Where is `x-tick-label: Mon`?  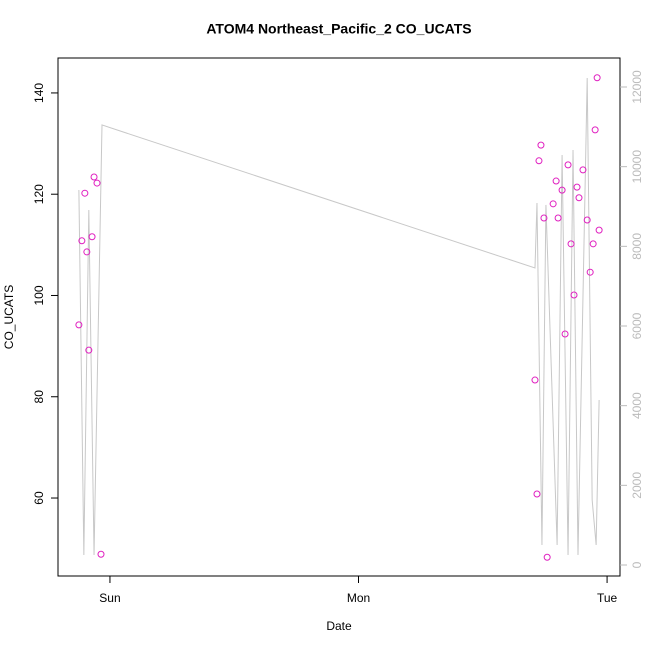
x-tick-label: Mon is located at coordinates (358, 598).